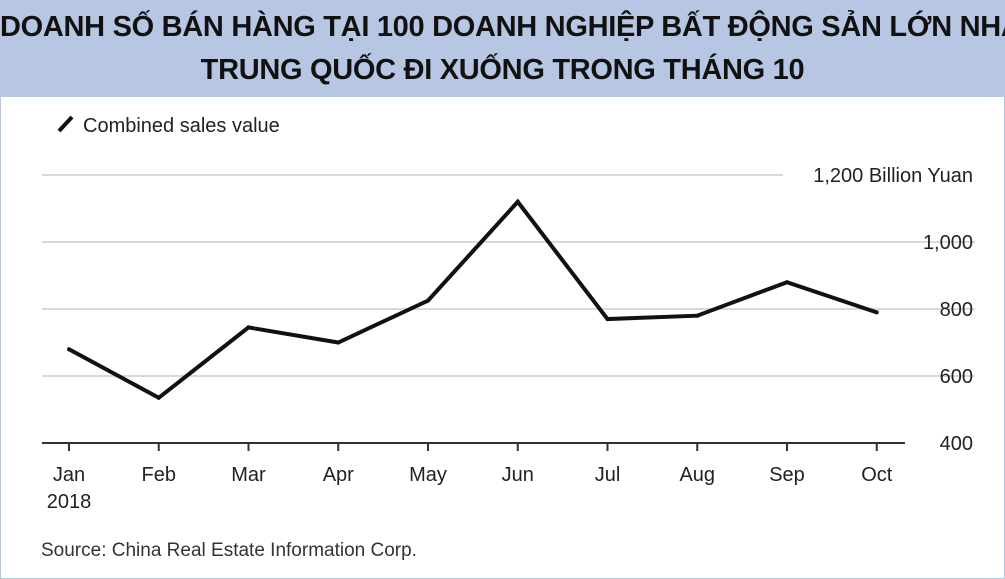  What do you see at coordinates (518, 475) in the screenshot?
I see `x-tick-label-jun: Jun` at bounding box center [518, 475].